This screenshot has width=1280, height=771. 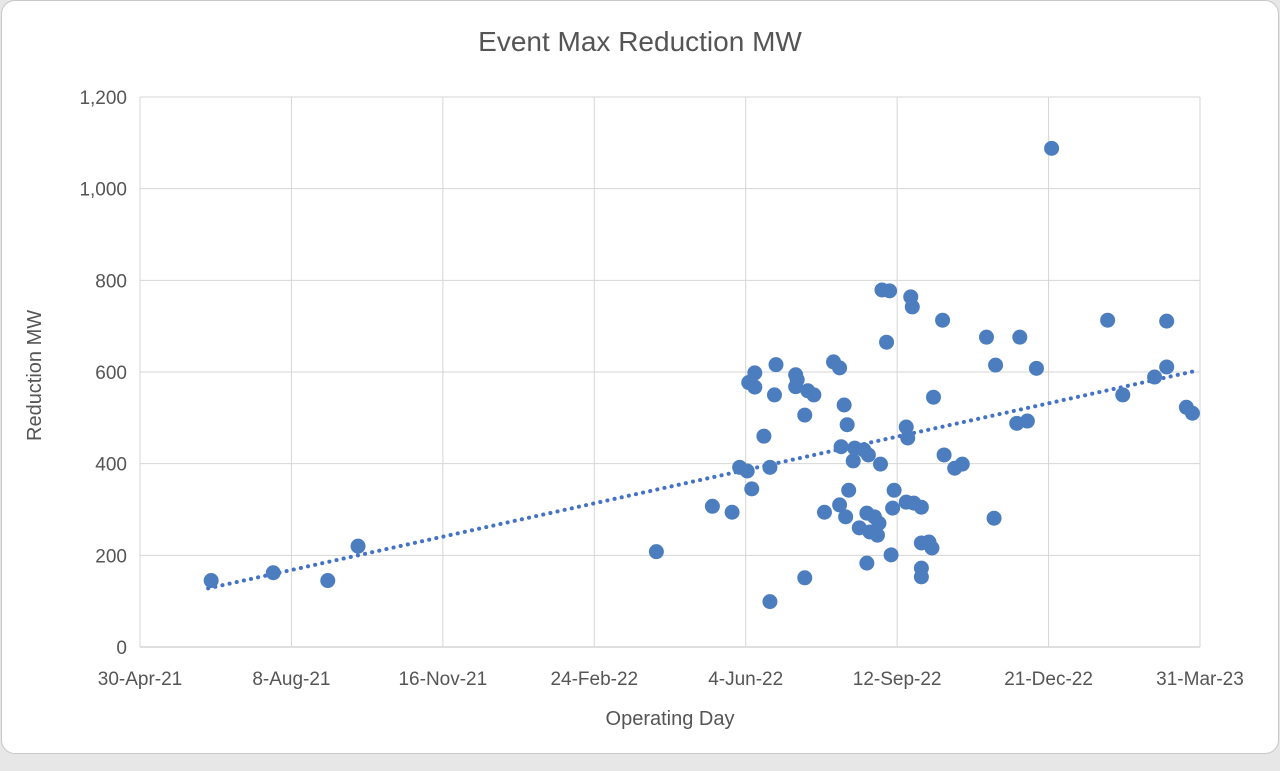 I want to click on y-tick-label: 1,000, so click(x=103, y=190).